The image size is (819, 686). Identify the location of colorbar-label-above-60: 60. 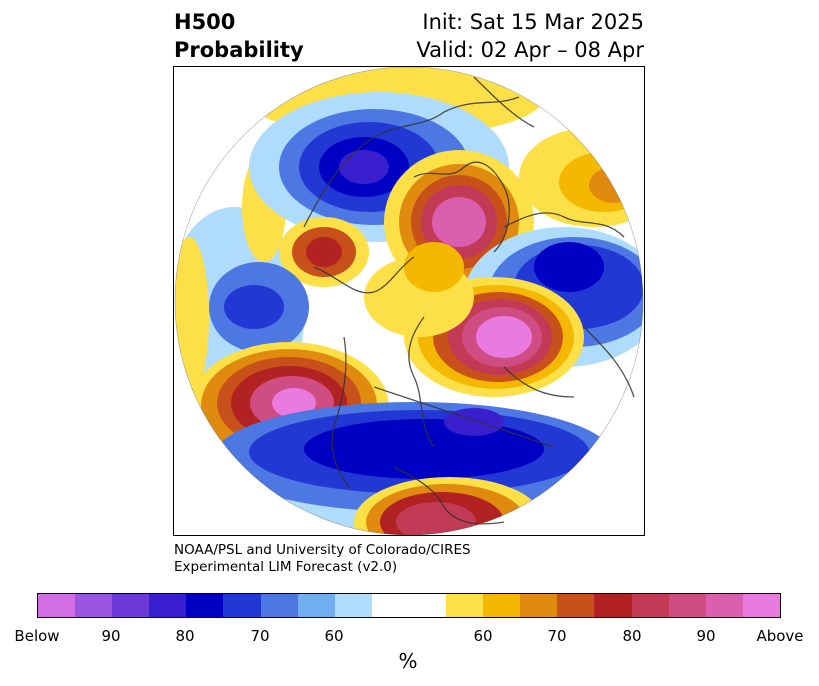
(483, 636).